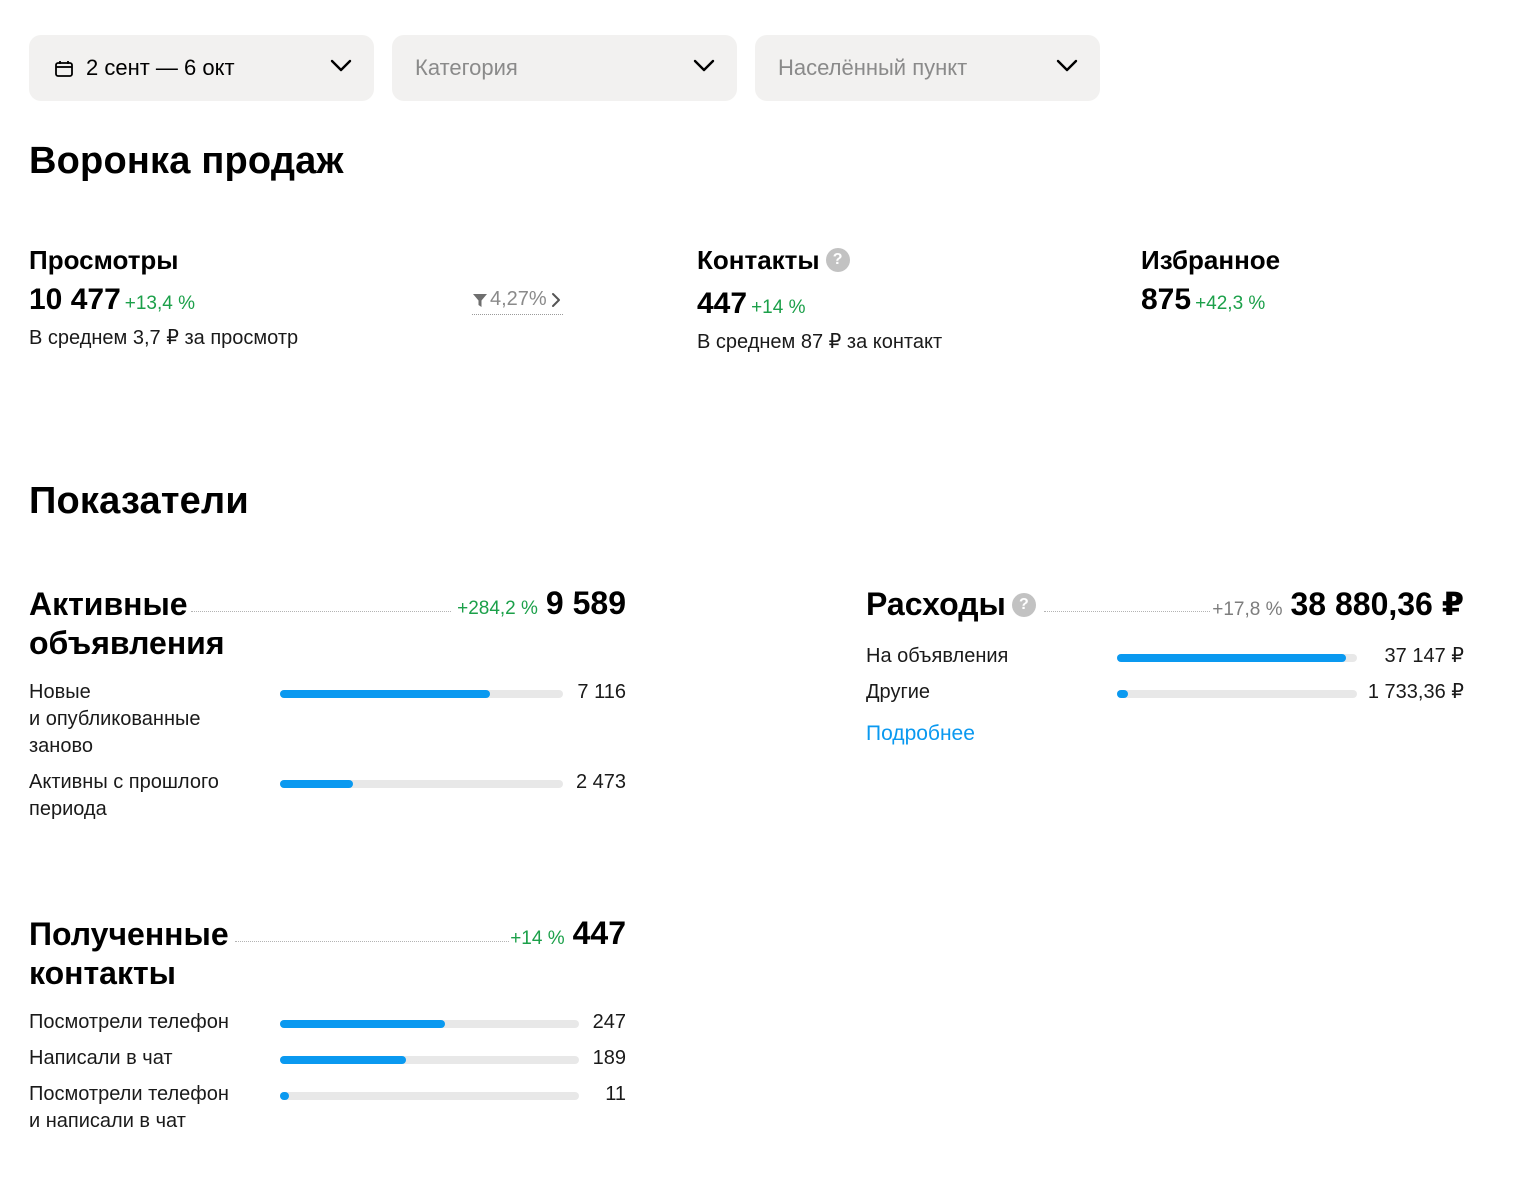 The height and width of the screenshot is (1201, 1515). What do you see at coordinates (327, 721) in the screenshot?
I see `metric-row: Новые и опубликованные заново 7 116` at bounding box center [327, 721].